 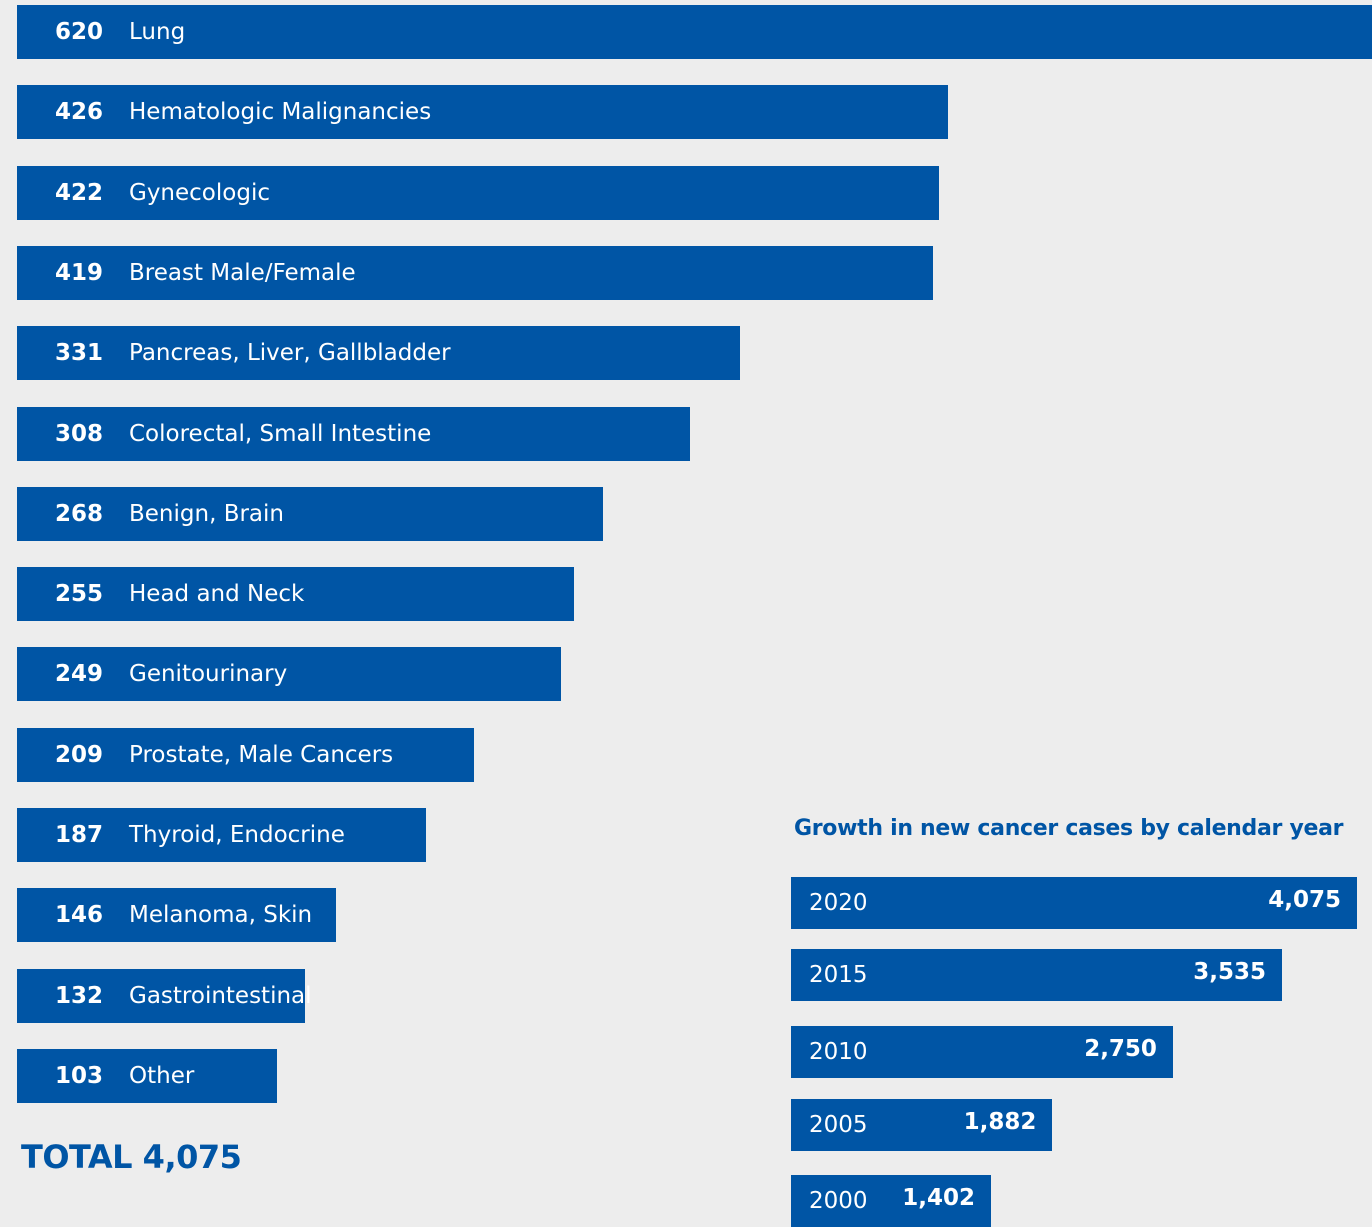 What do you see at coordinates (475, 272) in the screenshot?
I see `bar-breast-male-female: 419 Breast Male/Female` at bounding box center [475, 272].